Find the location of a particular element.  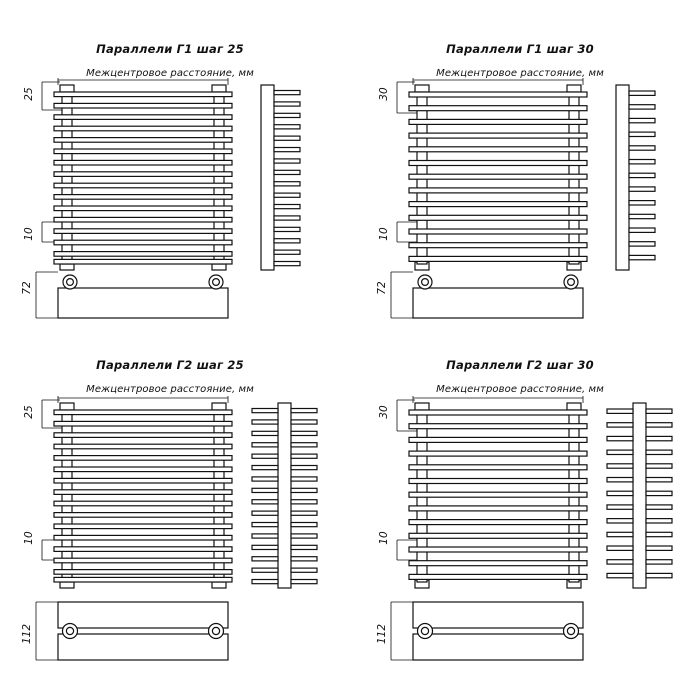

panel-title: Параллели Г2 шаг 30 is located at coordinates (520, 365).